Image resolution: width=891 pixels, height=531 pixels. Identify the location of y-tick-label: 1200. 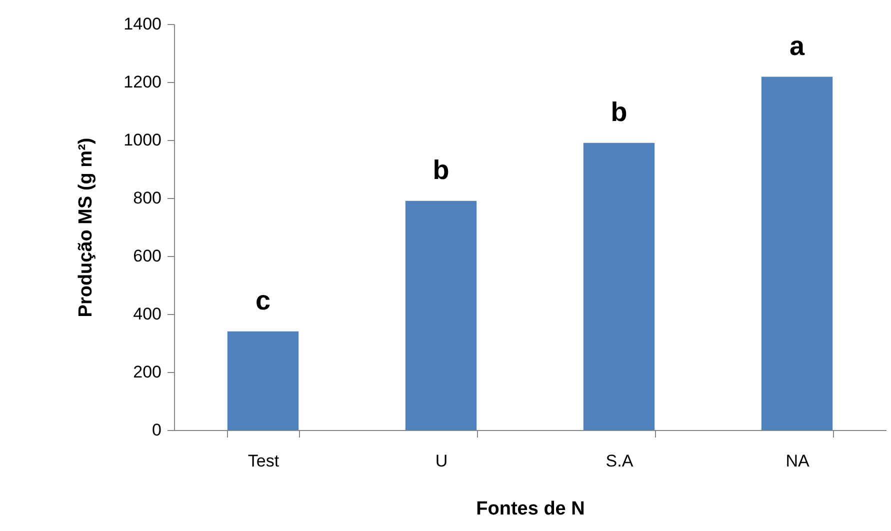
(143, 82).